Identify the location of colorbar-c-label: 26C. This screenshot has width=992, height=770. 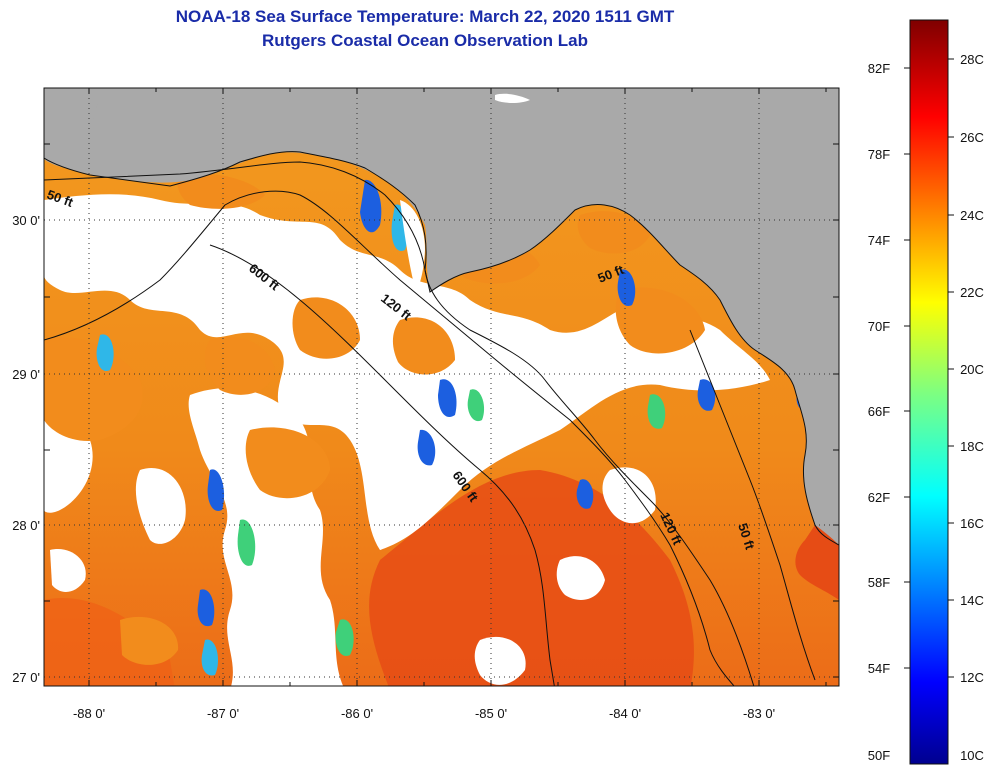
(972, 137).